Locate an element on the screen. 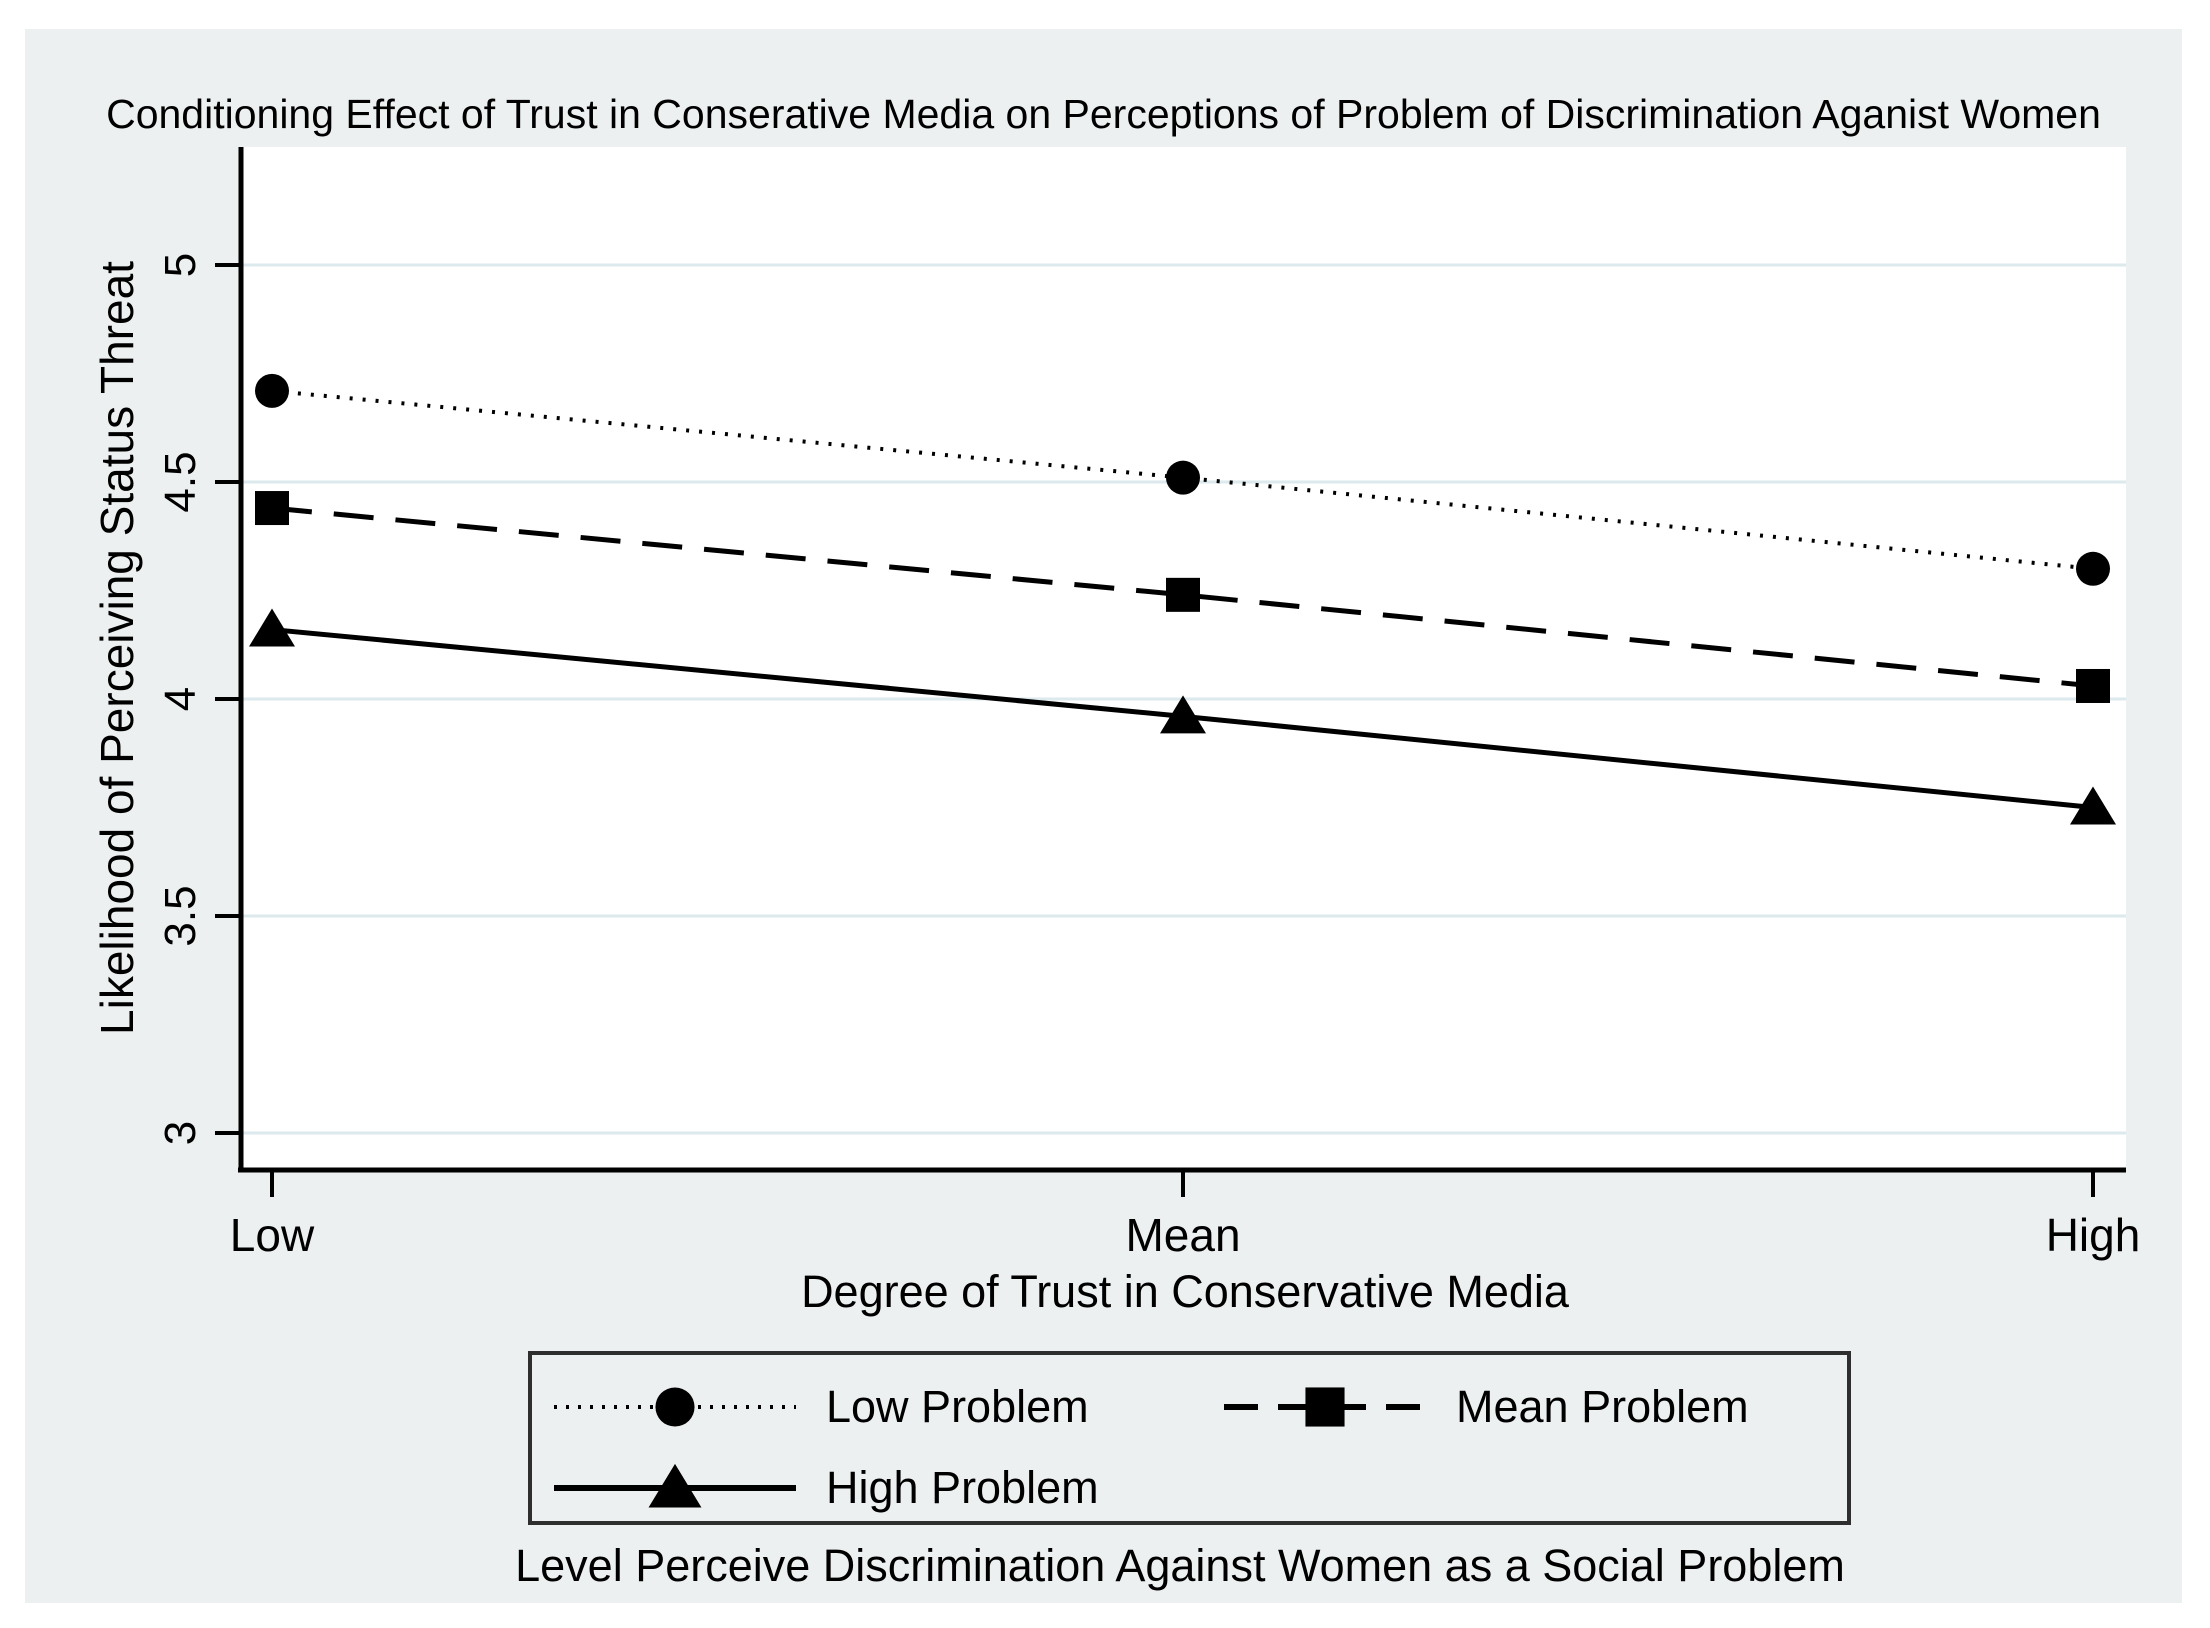 The width and height of the screenshot is (2210, 1628). y-tick-label: 3.5 is located at coordinates (180, 916).